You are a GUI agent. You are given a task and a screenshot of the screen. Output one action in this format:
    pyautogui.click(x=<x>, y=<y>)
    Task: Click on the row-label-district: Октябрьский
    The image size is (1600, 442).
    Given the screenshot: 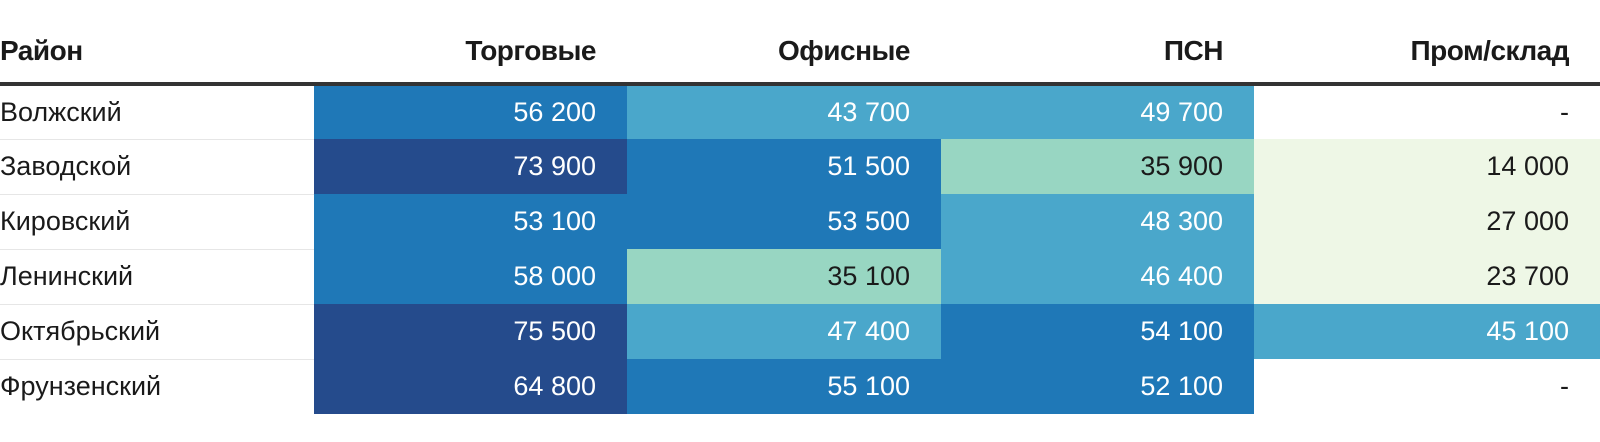 What is the action you would take?
    pyautogui.click(x=157, y=332)
    